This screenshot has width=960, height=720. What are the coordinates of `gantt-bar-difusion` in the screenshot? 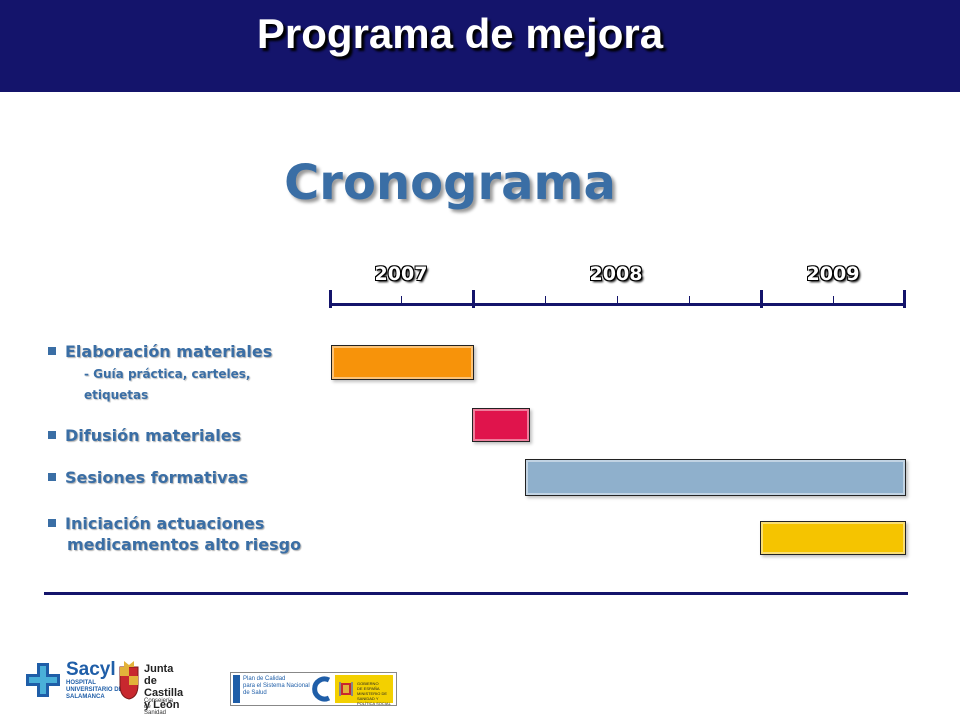 It's located at (501, 425).